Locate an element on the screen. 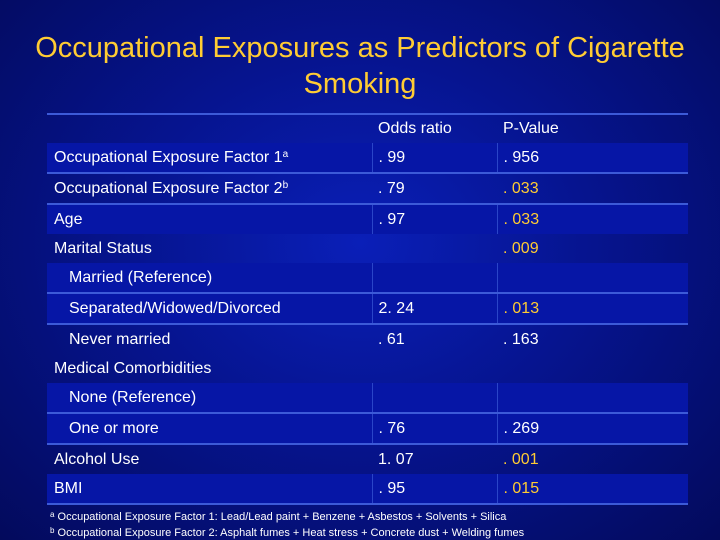 This screenshot has width=720, height=540. row-label-text: Occupational Exposure Factor 1 is located at coordinates (168, 157).